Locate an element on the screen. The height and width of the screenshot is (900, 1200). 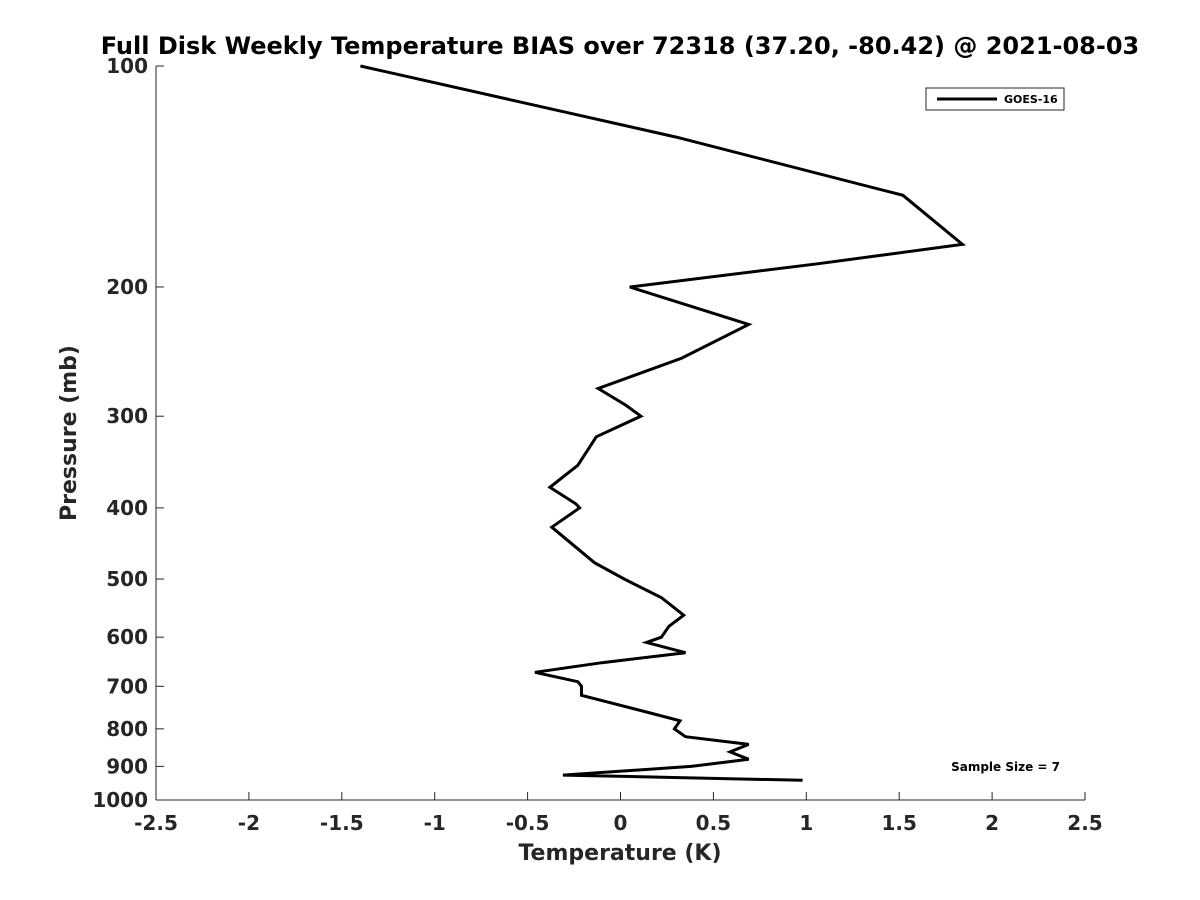
y-tick-label: 300 is located at coordinates (127, 416).